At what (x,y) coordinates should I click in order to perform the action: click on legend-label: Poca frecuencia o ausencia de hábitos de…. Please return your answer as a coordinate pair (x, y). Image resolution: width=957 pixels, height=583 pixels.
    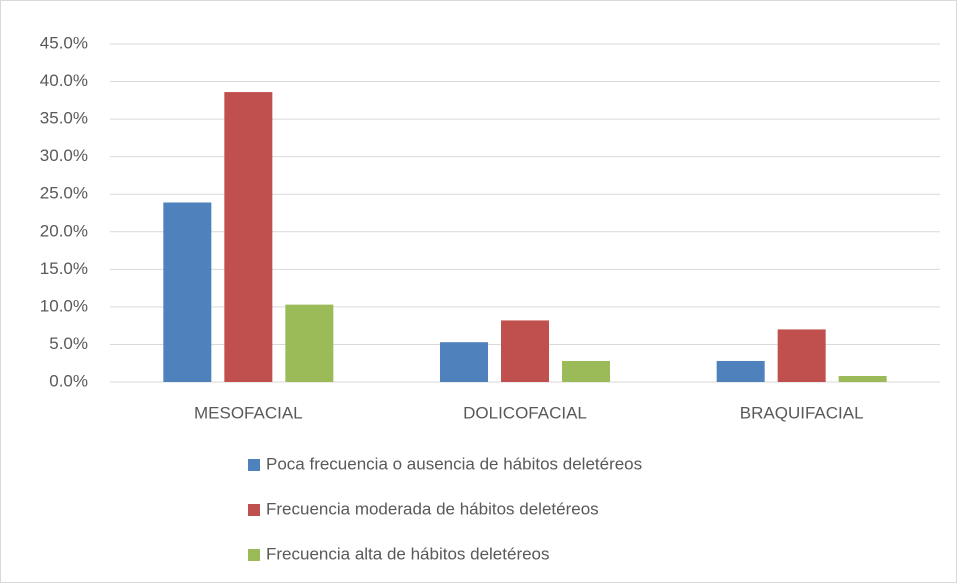
    Looking at the image, I should click on (454, 463).